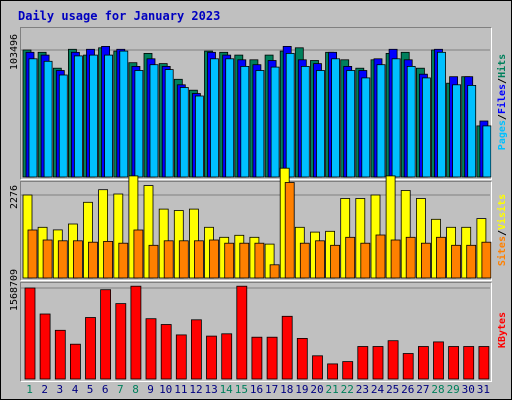 This screenshot has height=401, width=512. What do you see at coordinates (331, 389) in the screenshot?
I see `x-tick-label: 21` at bounding box center [331, 389].